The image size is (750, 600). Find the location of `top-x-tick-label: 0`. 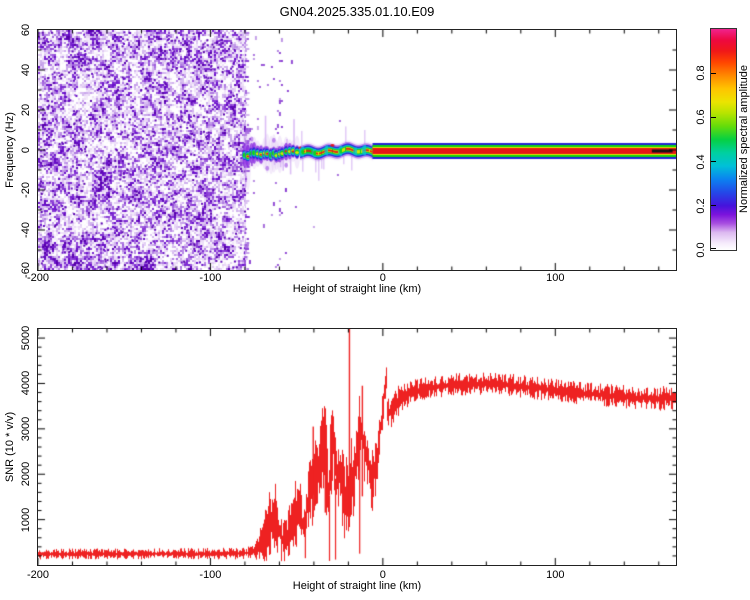

top-x-tick-label: 0 is located at coordinates (382, 278).